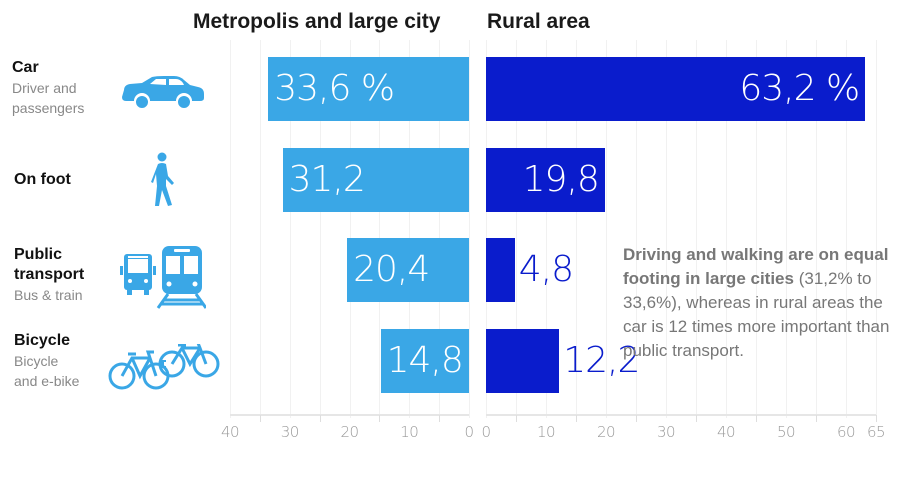 Image resolution: width=900 pixels, height=480 pixels. Describe the element at coordinates (561, 179) in the screenshot. I see `rural-bar-label: 19,8` at that location.